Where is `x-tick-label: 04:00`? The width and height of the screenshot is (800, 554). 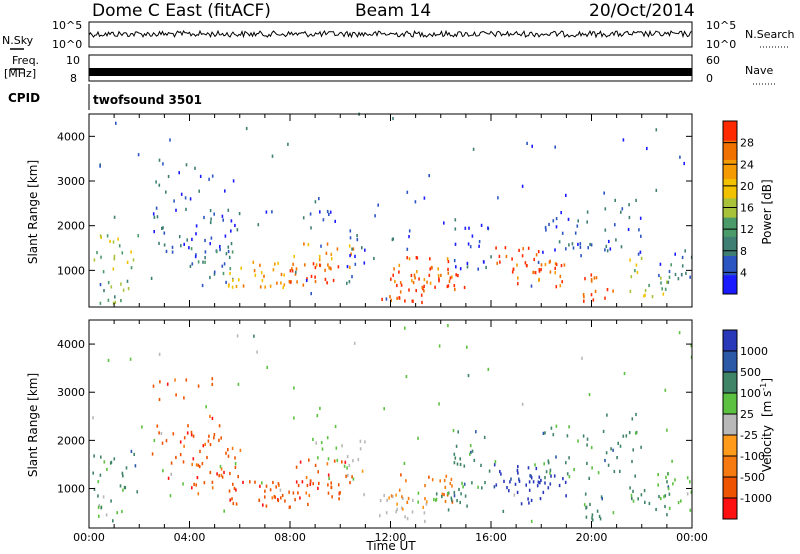 x-tick-label: 04:00 is located at coordinates (190, 537).